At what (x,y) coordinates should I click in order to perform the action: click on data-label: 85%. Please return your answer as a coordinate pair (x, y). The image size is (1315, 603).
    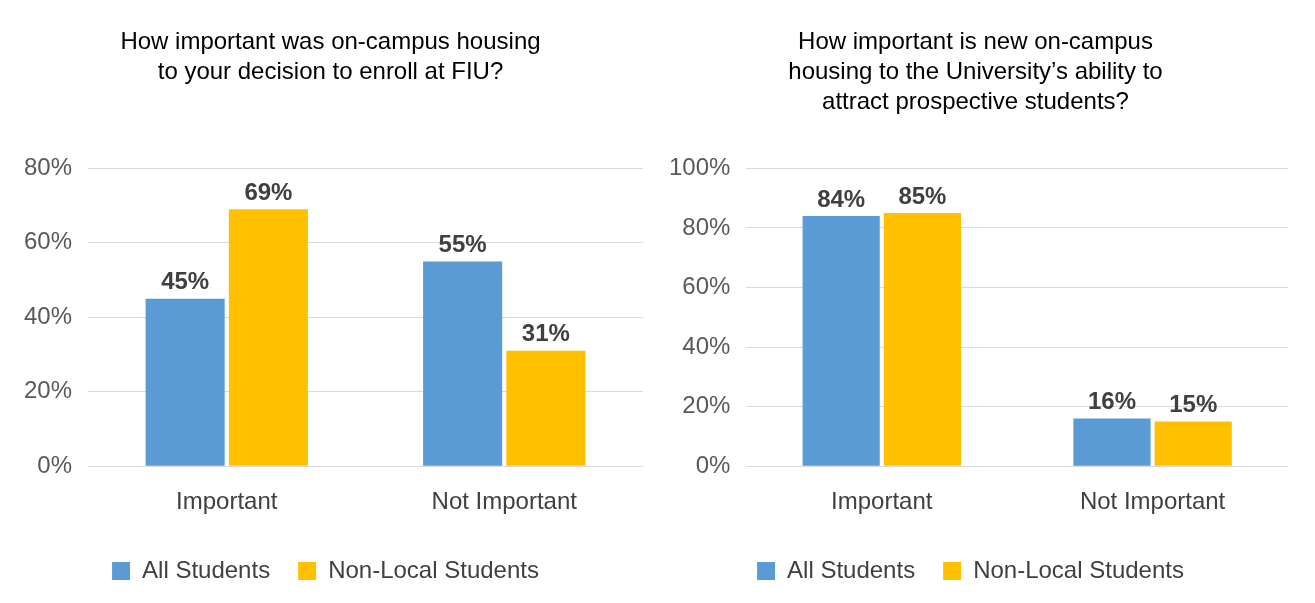
    Looking at the image, I should click on (922, 195).